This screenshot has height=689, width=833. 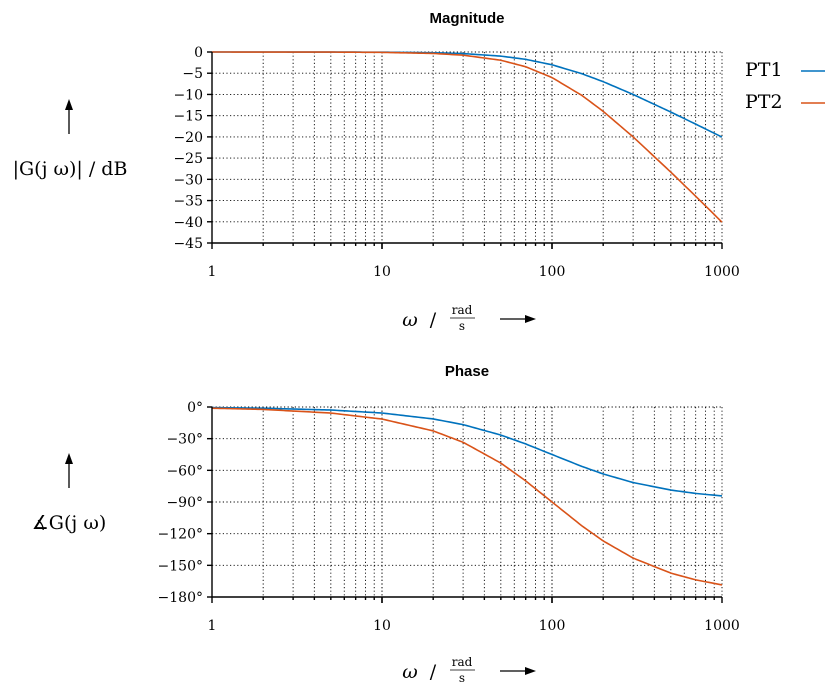 What do you see at coordinates (195, 408) in the screenshot?
I see `y-tick-label: 0°` at bounding box center [195, 408].